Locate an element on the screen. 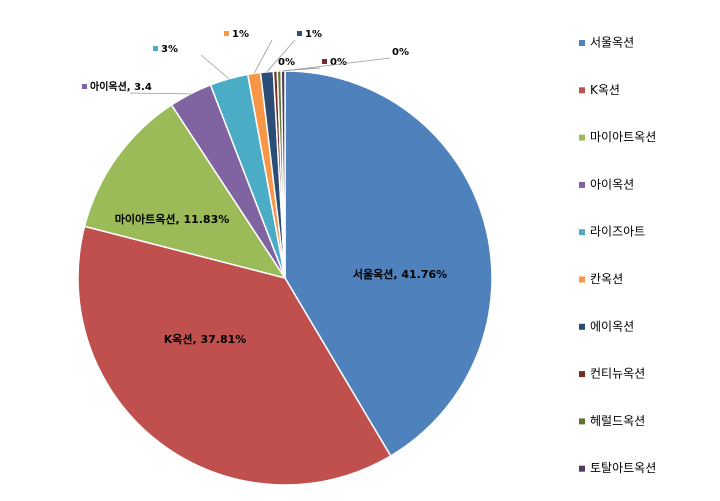 The width and height of the screenshot is (720, 501). legend-label: 컨티뉴옥션 is located at coordinates (617, 374).